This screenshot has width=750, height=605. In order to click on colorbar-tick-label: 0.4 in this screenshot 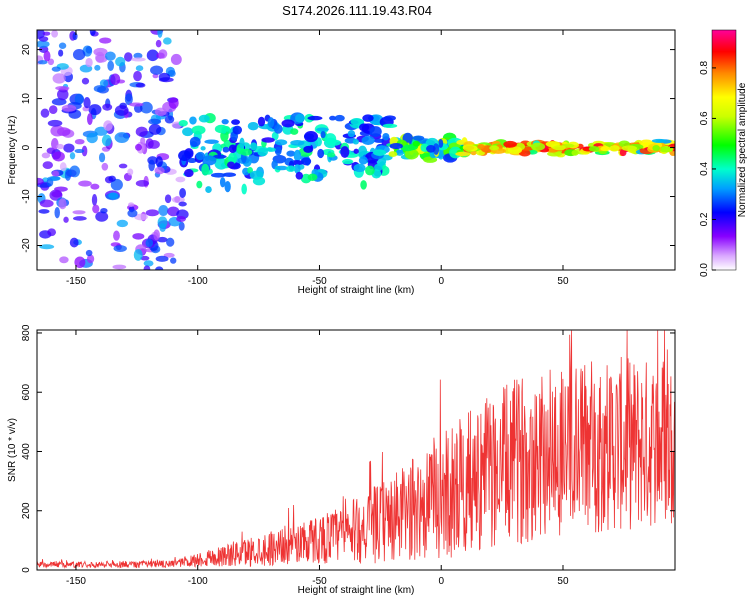, I will do `click(704, 169)`.